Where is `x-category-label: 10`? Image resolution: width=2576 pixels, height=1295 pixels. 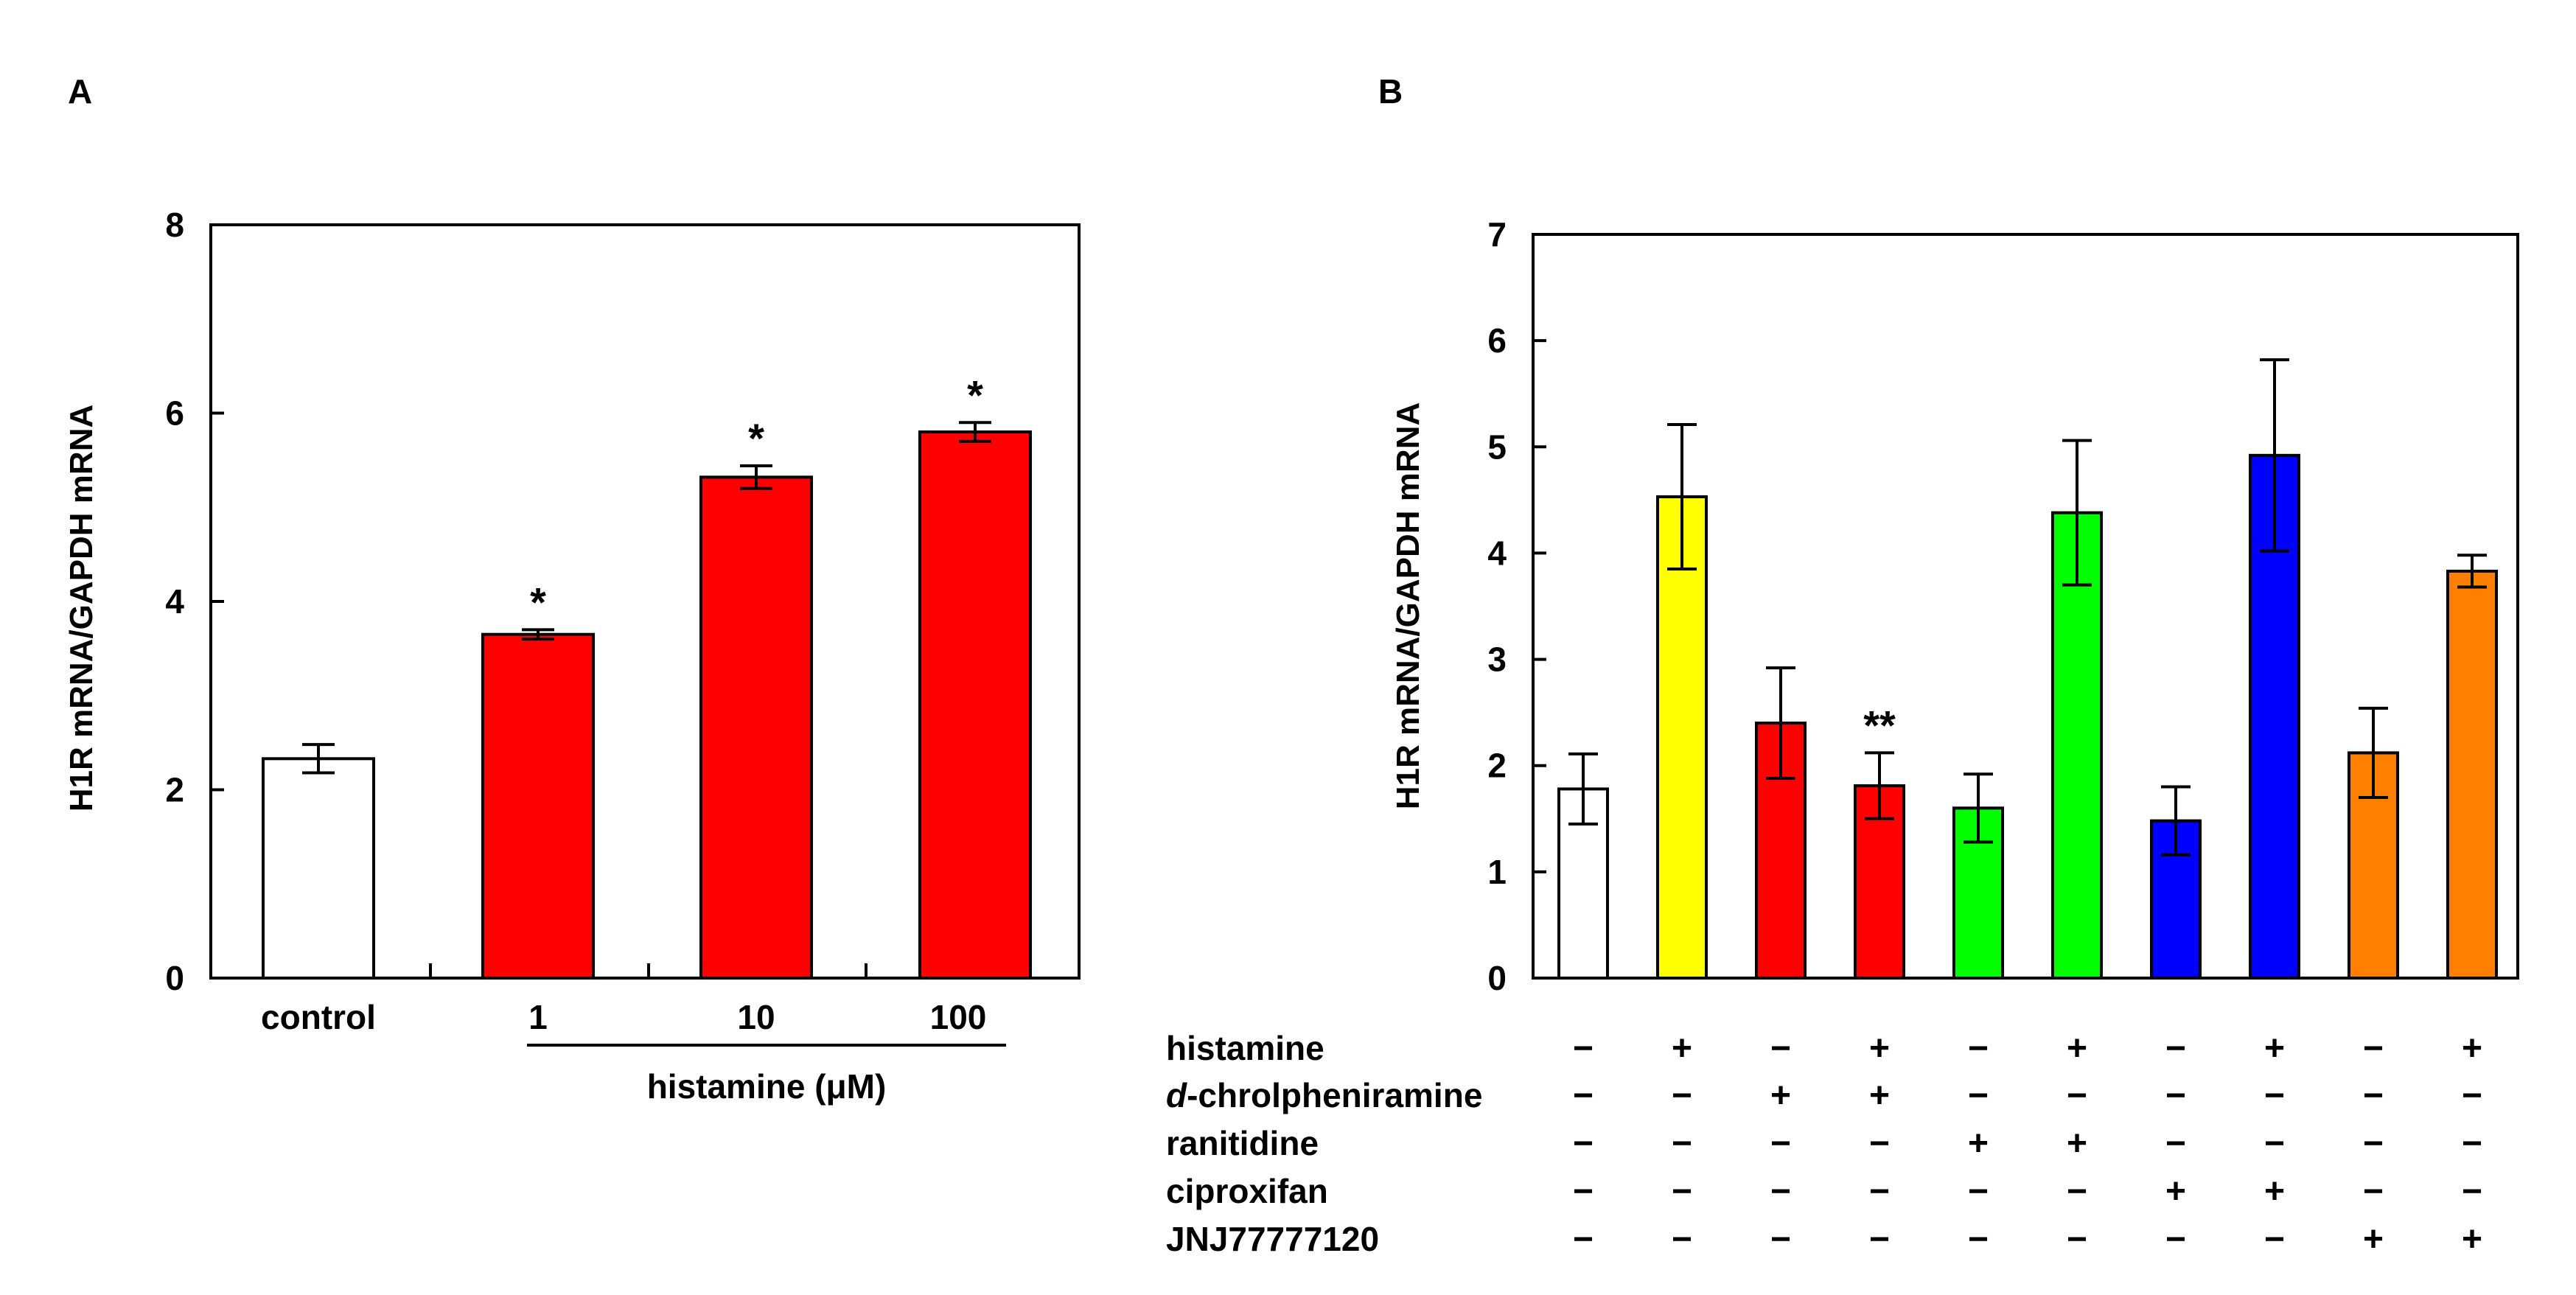 x-category-label: 10 is located at coordinates (756, 1017).